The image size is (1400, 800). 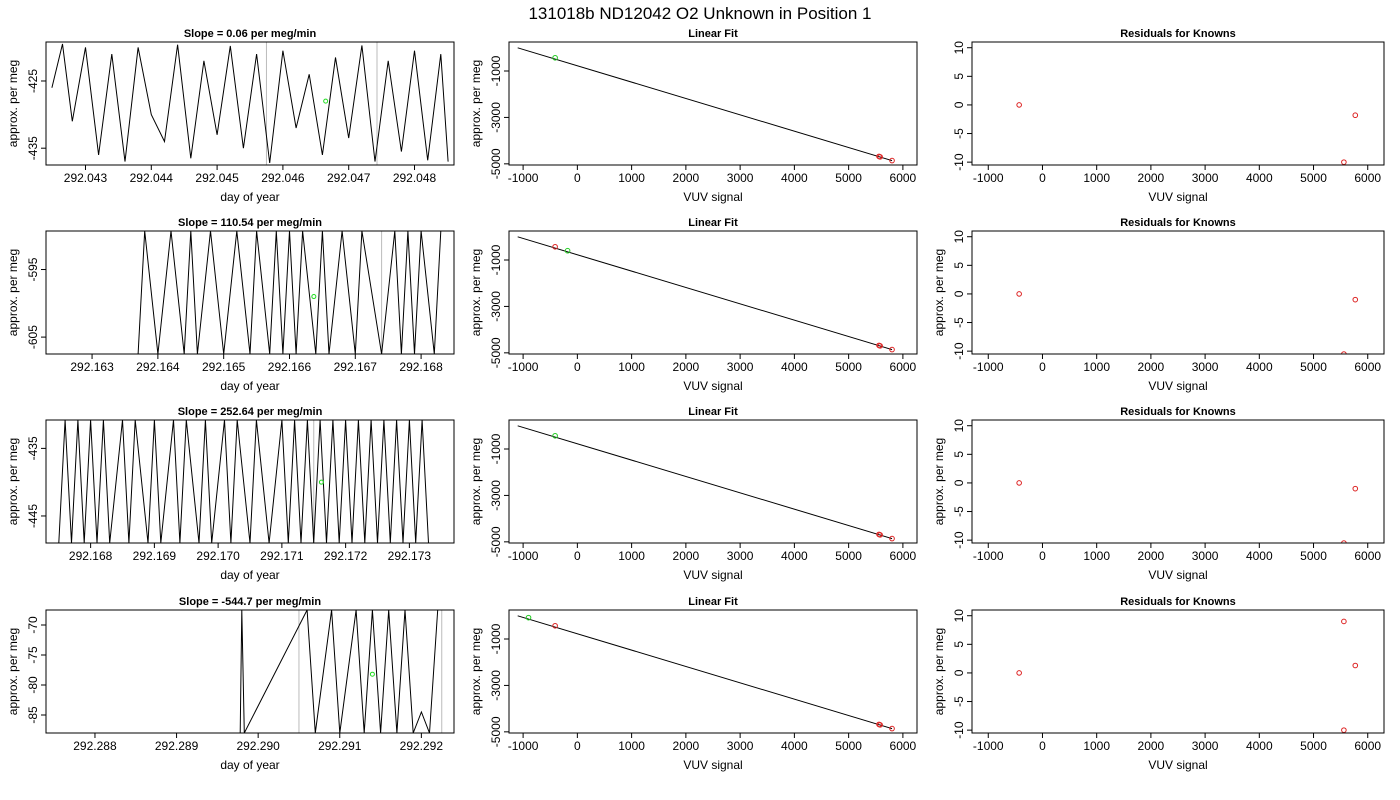 What do you see at coordinates (523, 746) in the screenshot?
I see `x-tick-label: -1000` at bounding box center [523, 746].